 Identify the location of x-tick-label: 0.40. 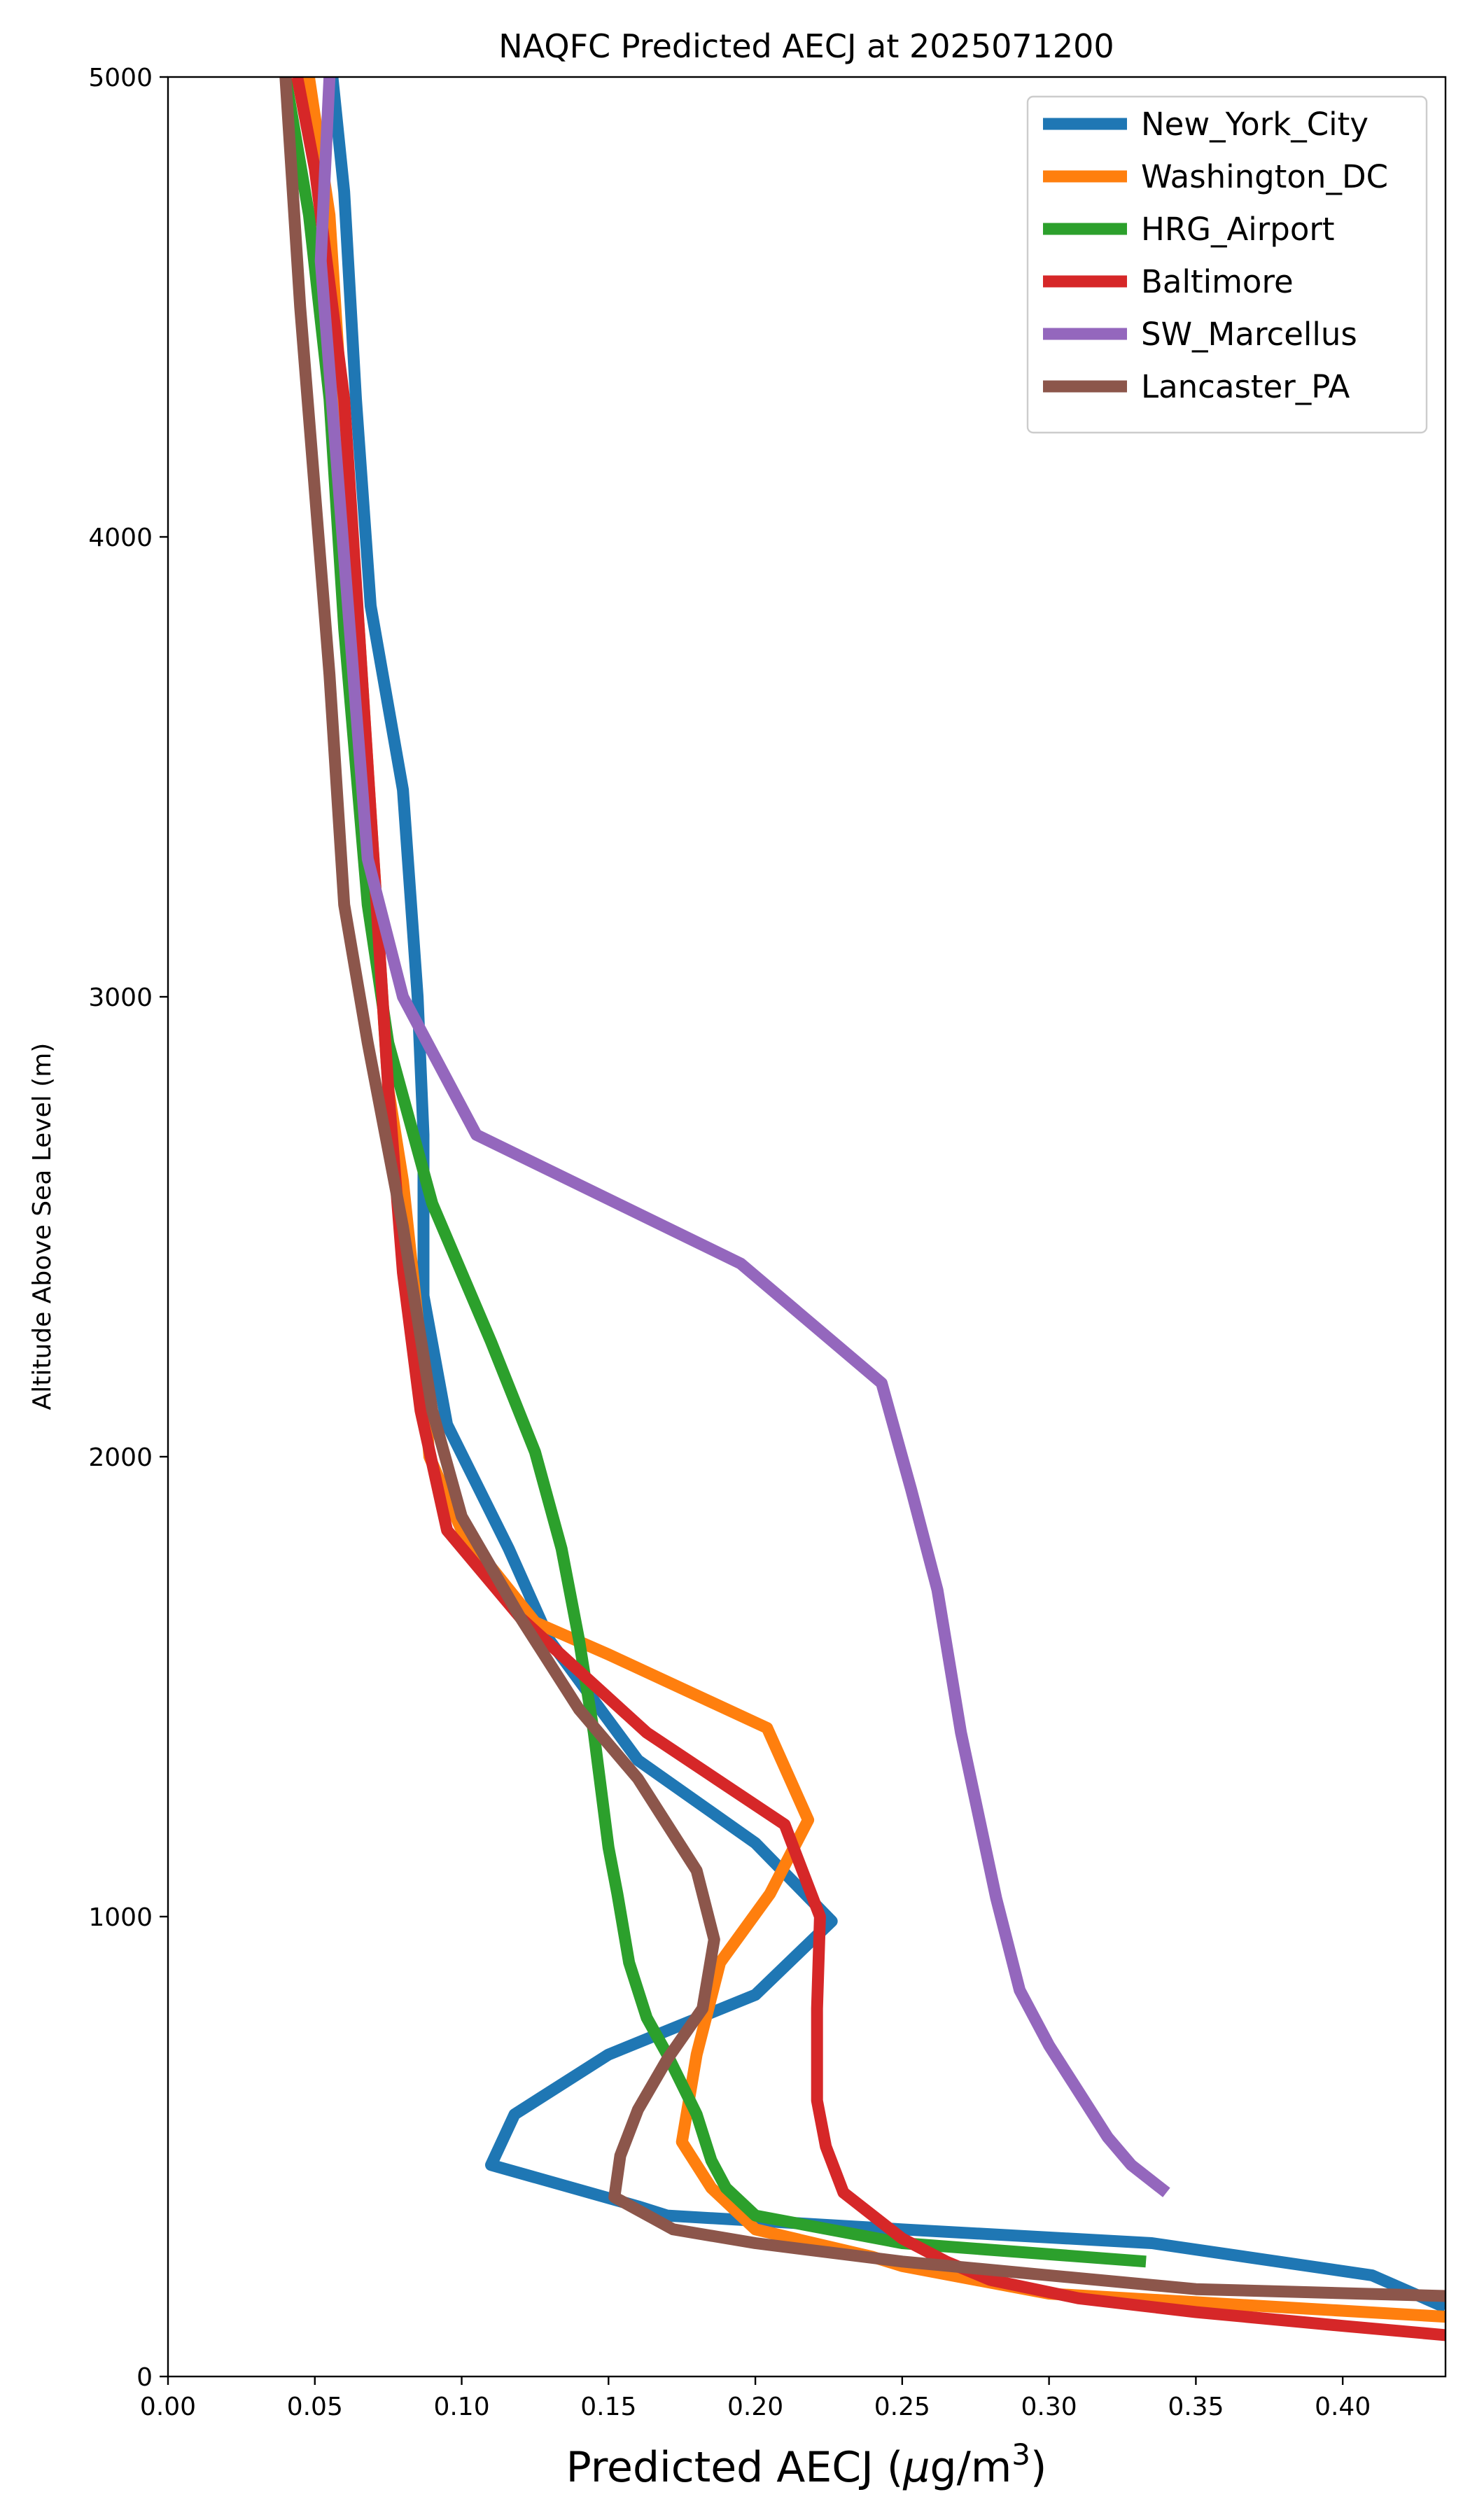
(1343, 2407).